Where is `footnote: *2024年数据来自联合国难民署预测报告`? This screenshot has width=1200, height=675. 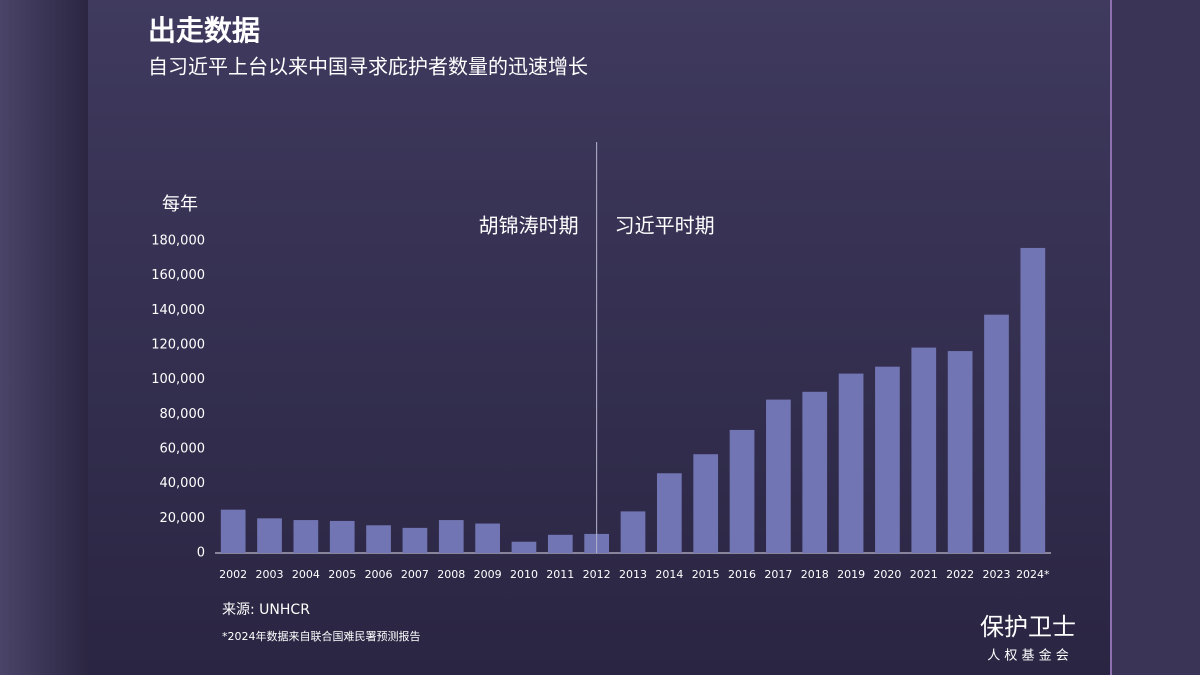
footnote: *2024年数据来自联合国难民署预测报告 is located at coordinates (321, 636).